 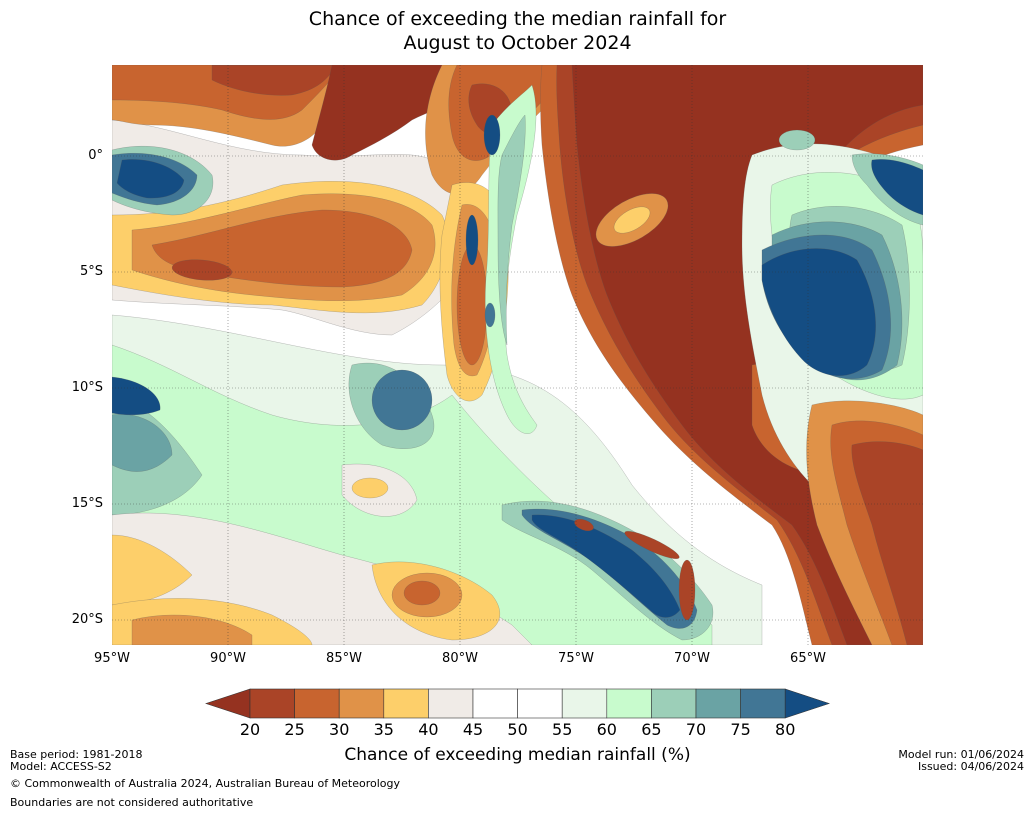 I want to click on lon-label-95w: 95°W, so click(x=112, y=658).